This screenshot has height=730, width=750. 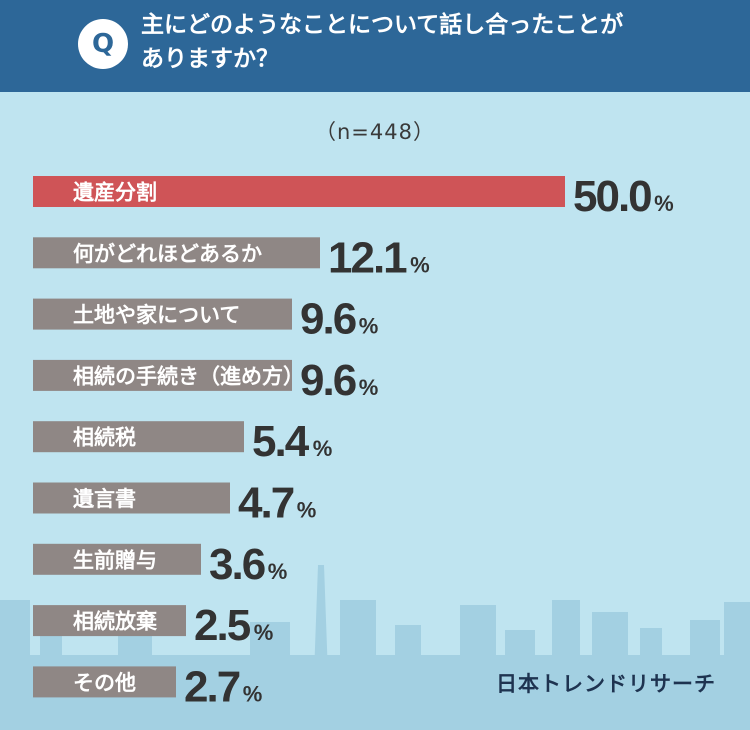 I want to click on question-text: 主にどのようなことについて話し合ったことが ありますか？, so click(x=382, y=42).